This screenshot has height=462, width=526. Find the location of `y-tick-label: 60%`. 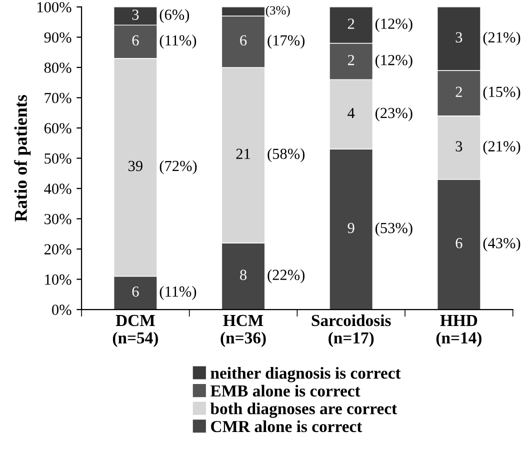

y-tick-label: 60% is located at coordinates (58, 128).